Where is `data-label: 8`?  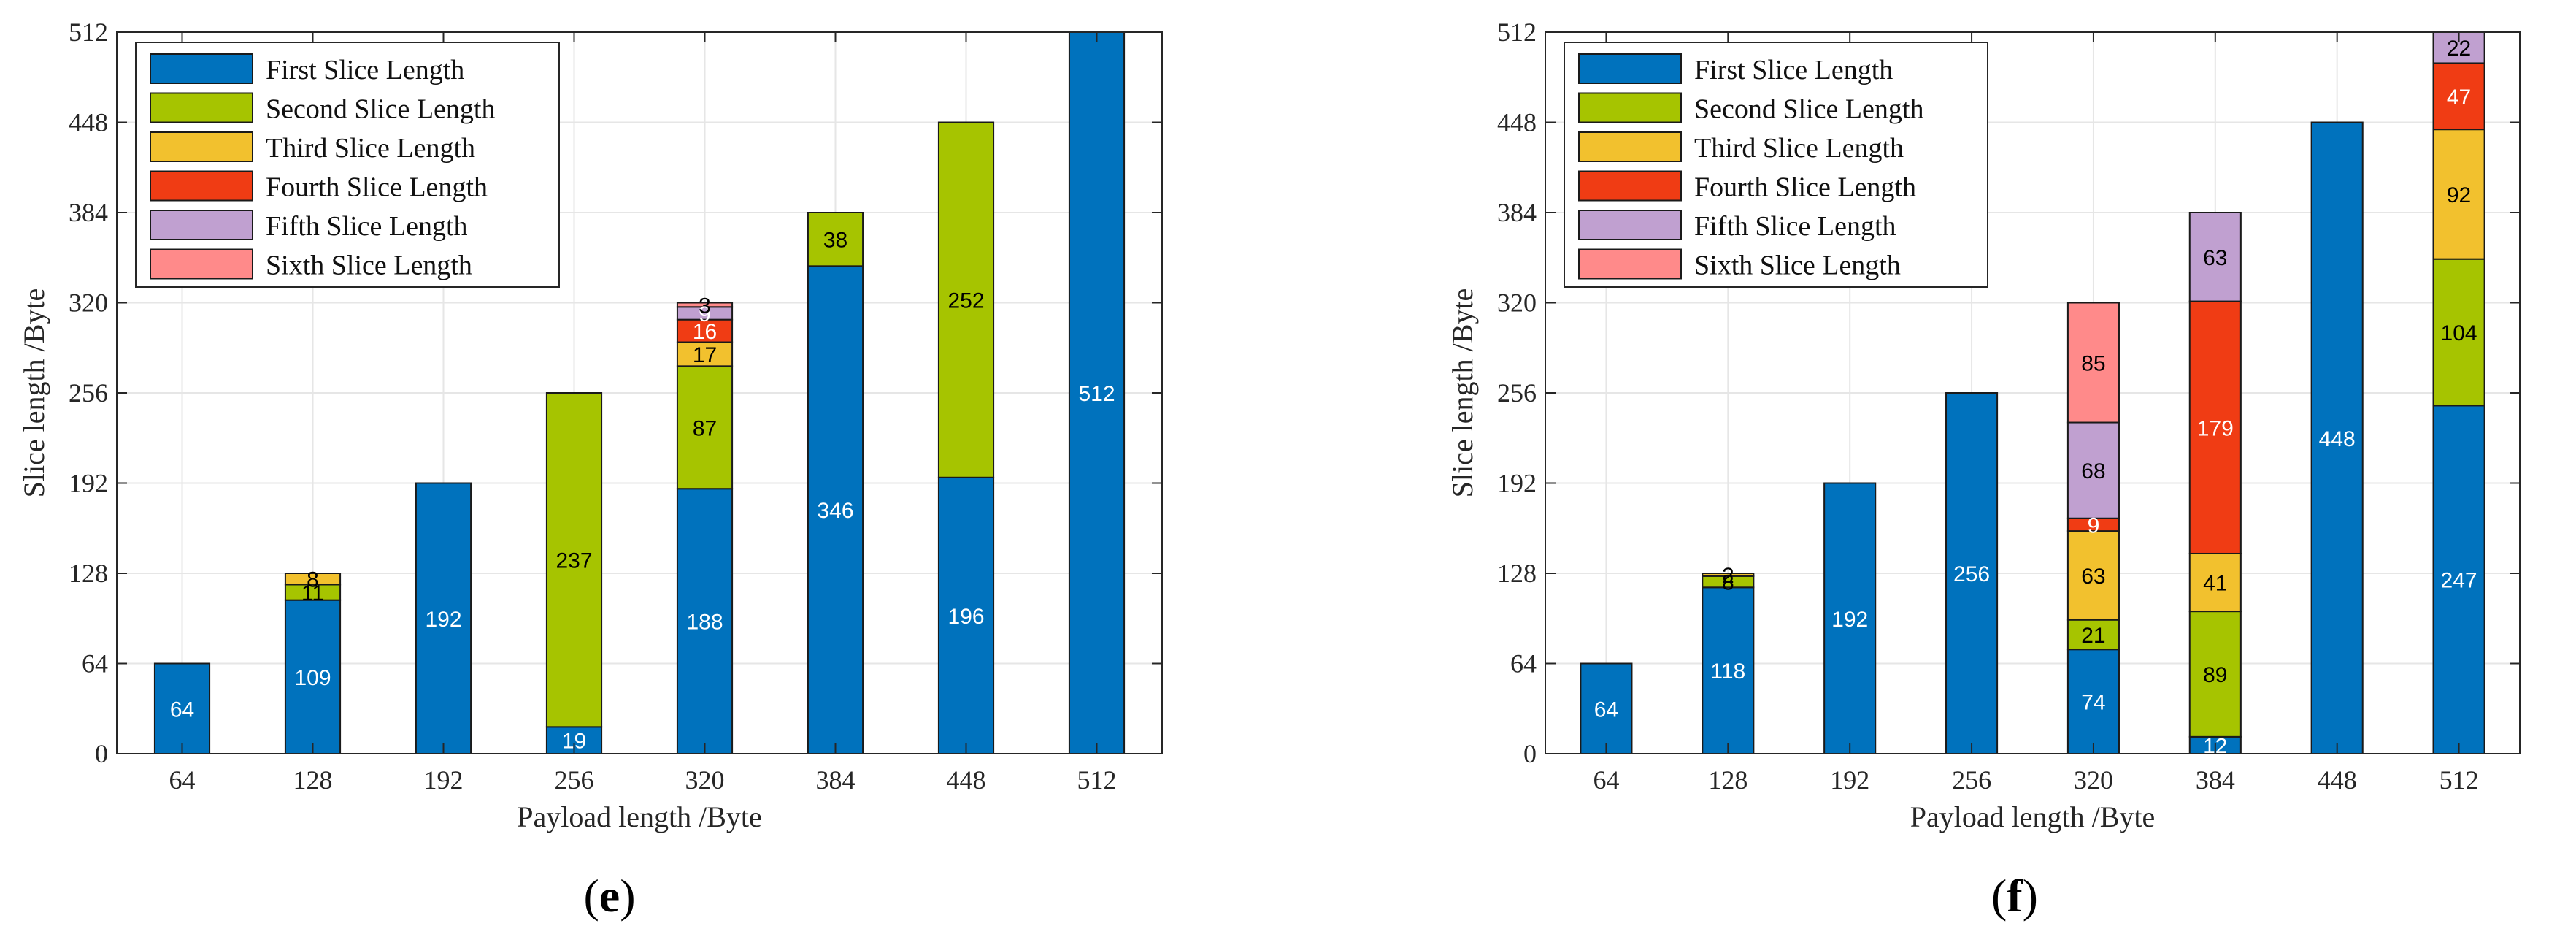
data-label: 8 is located at coordinates (1728, 583).